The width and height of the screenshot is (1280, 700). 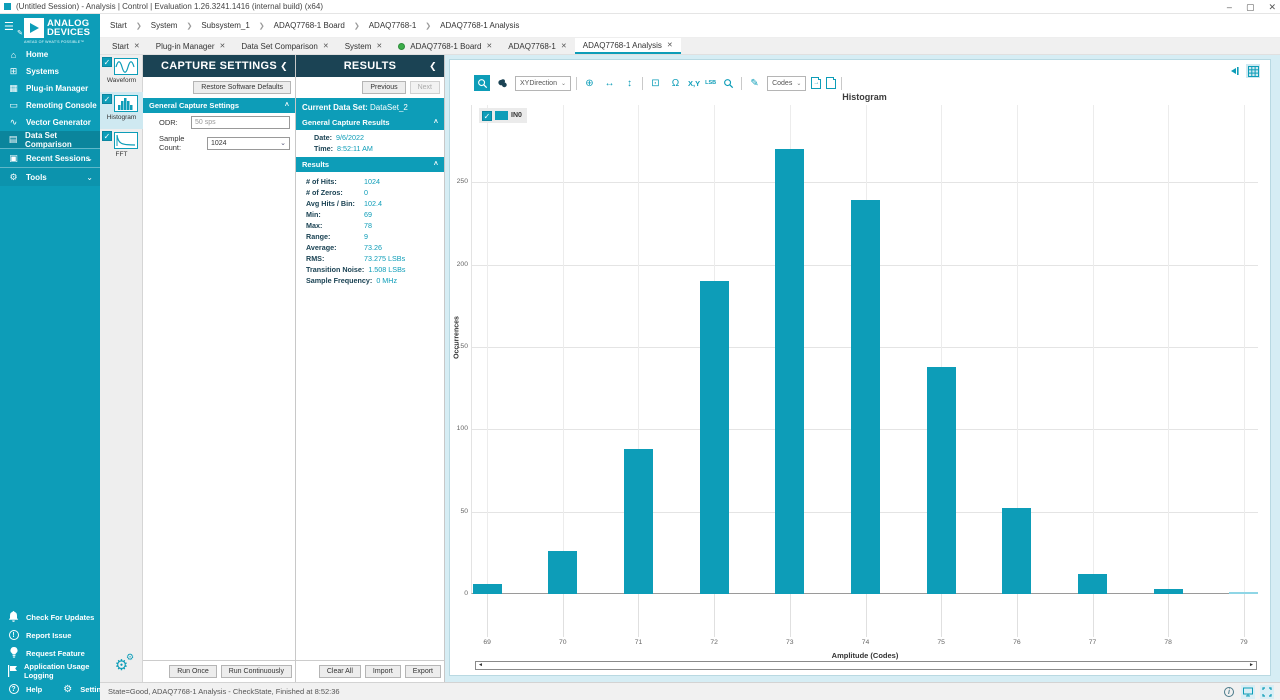 I want to click on run-once-button: Run Once, so click(x=193, y=671).